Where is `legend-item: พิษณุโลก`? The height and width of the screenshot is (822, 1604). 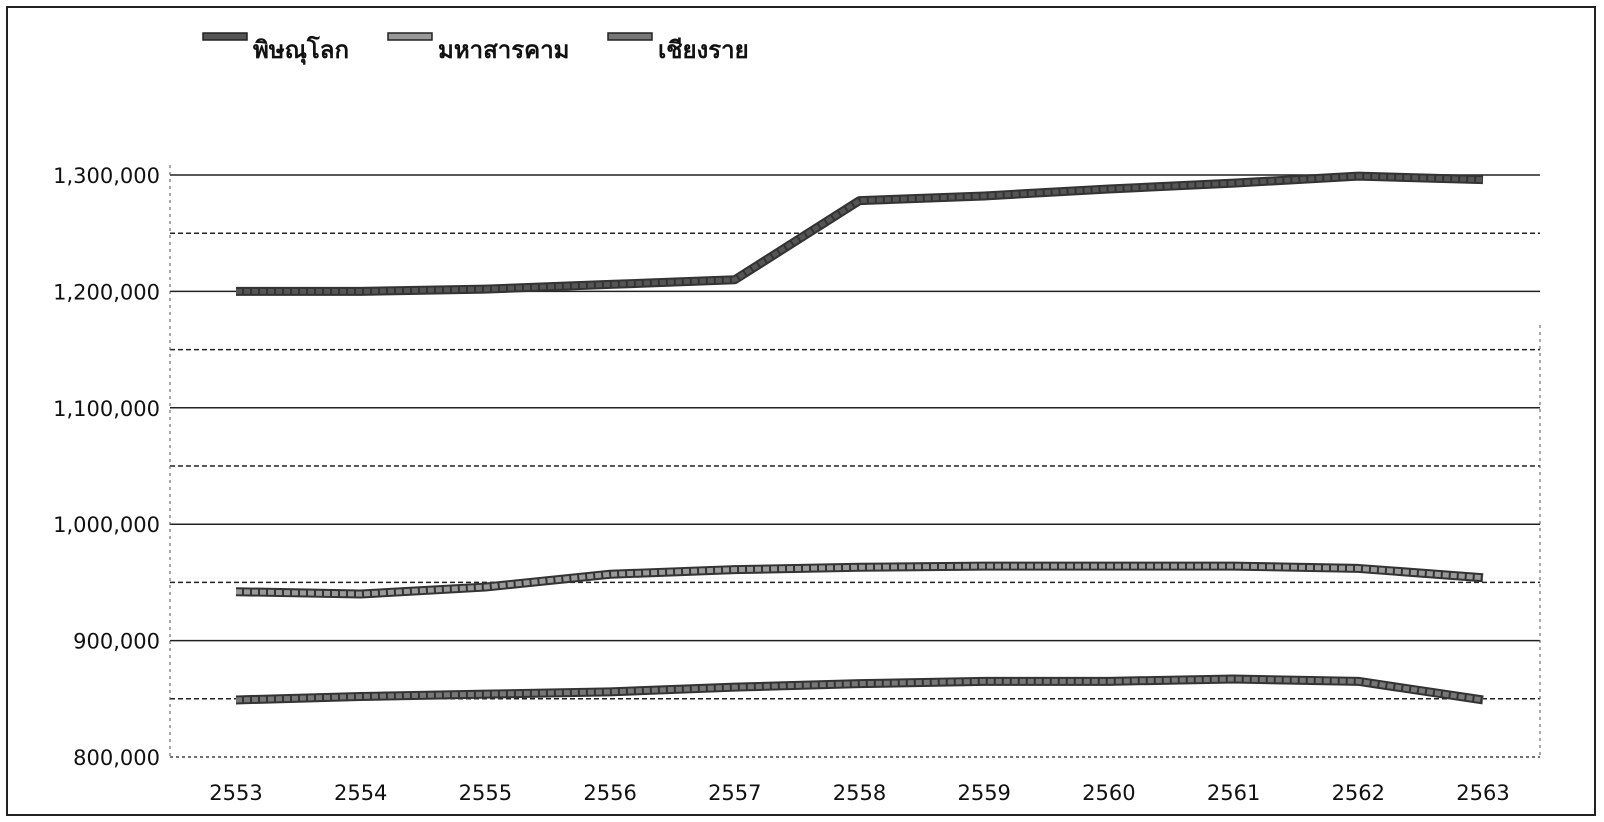 legend-item: พิษณุโลก is located at coordinates (275, 49).